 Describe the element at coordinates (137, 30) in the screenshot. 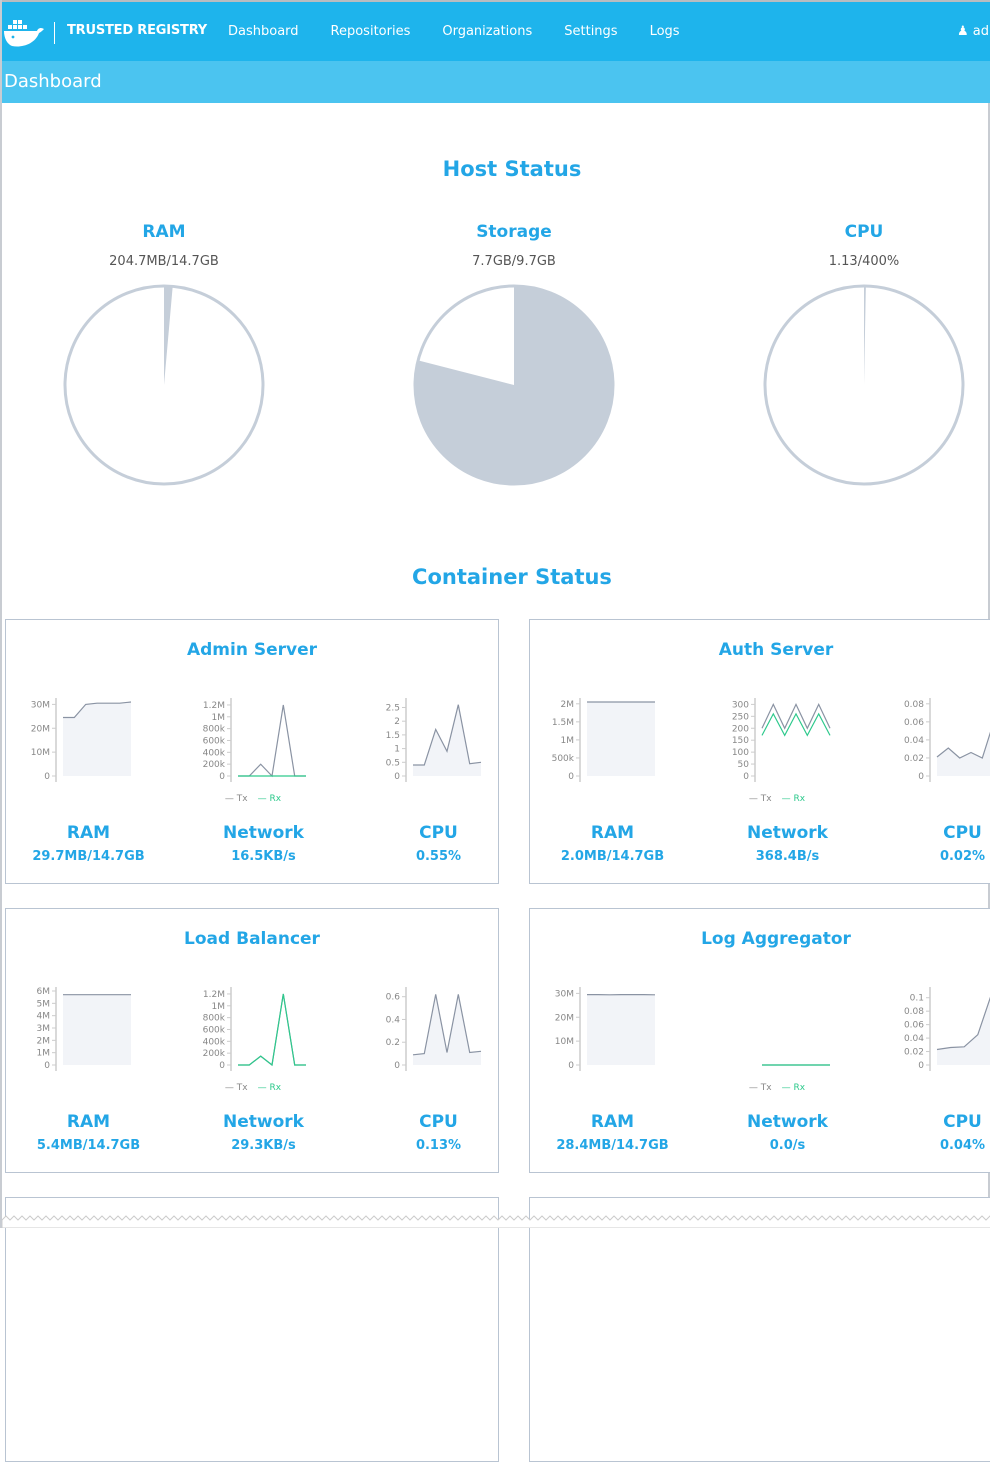

I see `brand-name: TRUSTED REGISTRY` at that location.